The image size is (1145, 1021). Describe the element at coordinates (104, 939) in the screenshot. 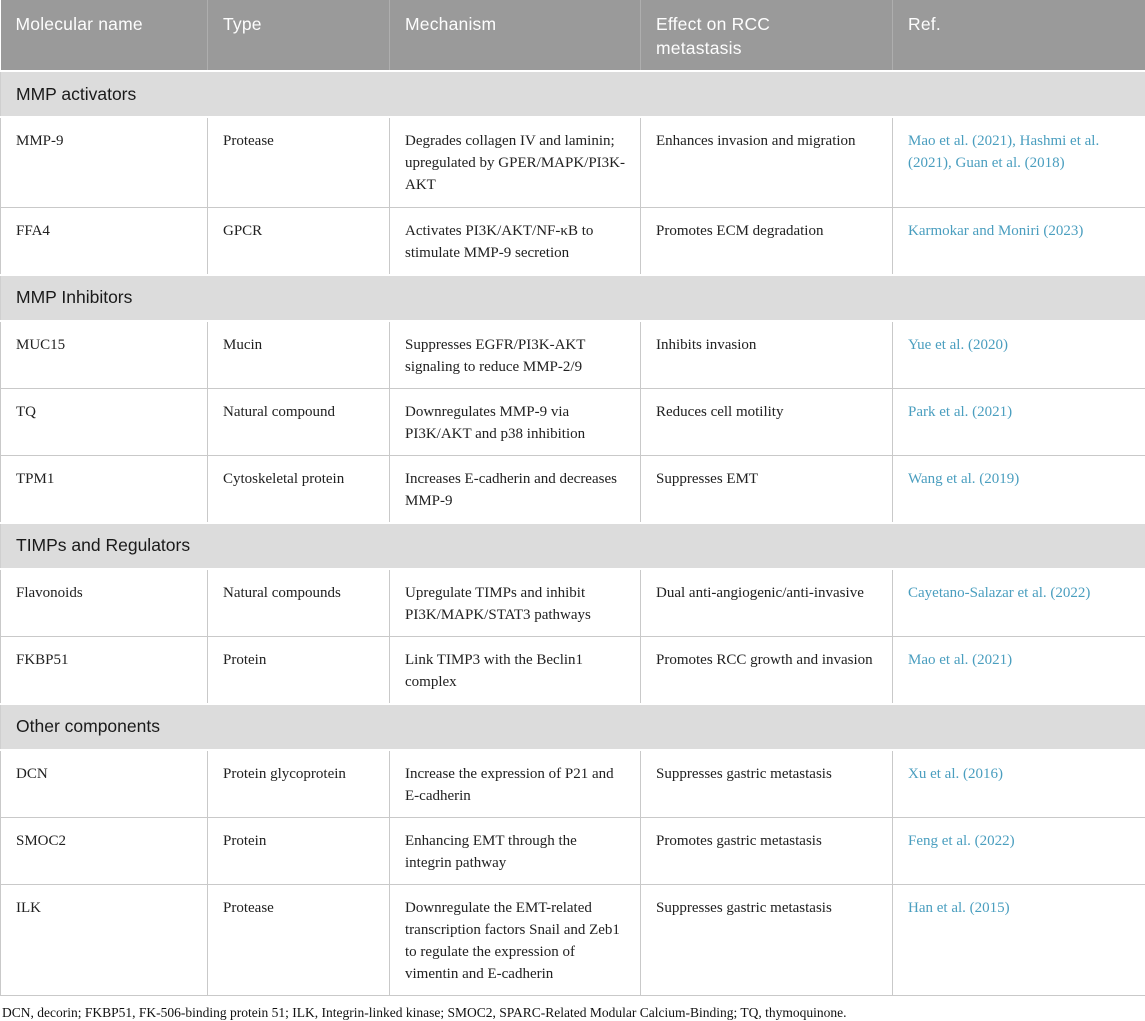

I see `cell-molecular-name: ILK` at that location.